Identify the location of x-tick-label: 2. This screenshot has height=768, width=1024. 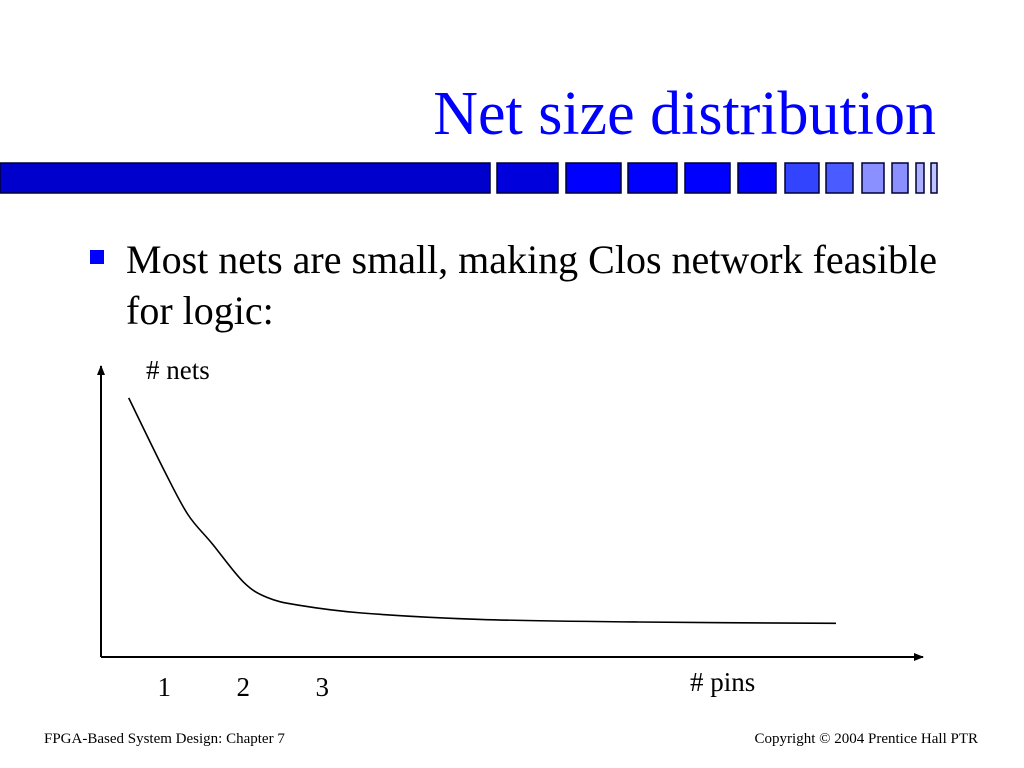
(244, 687).